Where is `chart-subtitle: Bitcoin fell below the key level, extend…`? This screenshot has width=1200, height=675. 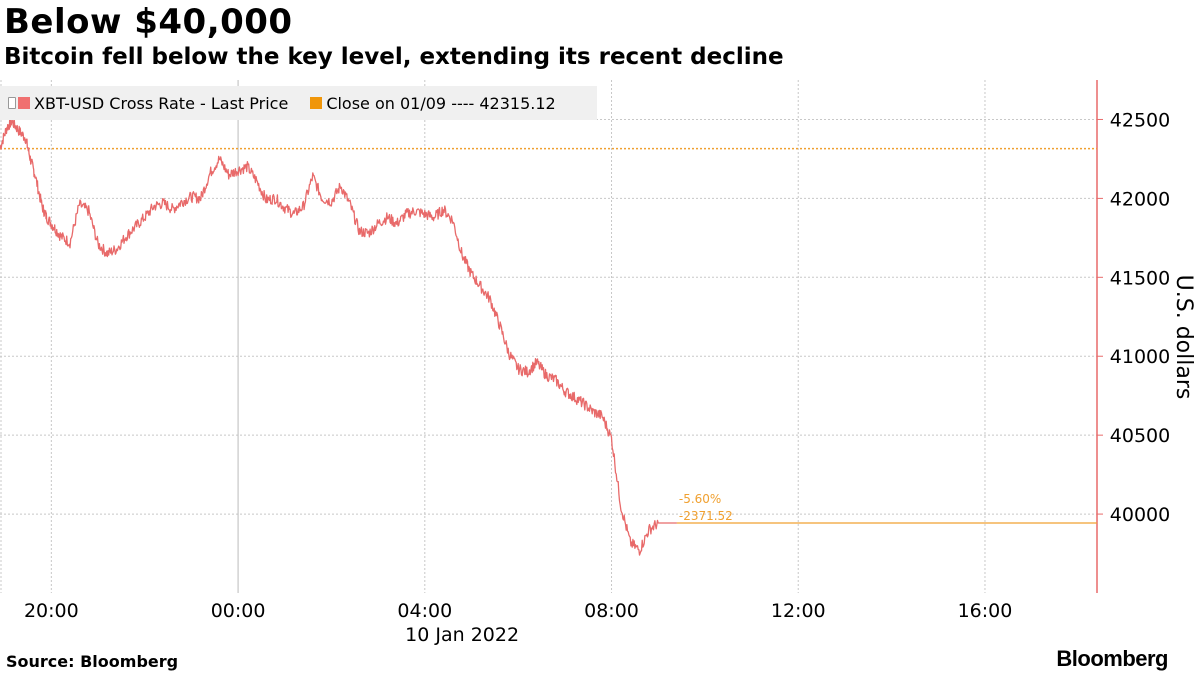 chart-subtitle: Bitcoin fell below the key level, extend… is located at coordinates (394, 57).